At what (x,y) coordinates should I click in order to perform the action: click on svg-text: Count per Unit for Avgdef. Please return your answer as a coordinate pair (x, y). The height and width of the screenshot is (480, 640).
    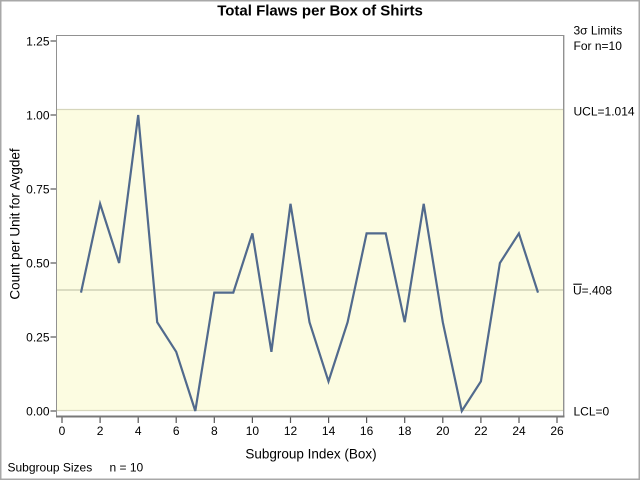
    Looking at the image, I should click on (15, 224).